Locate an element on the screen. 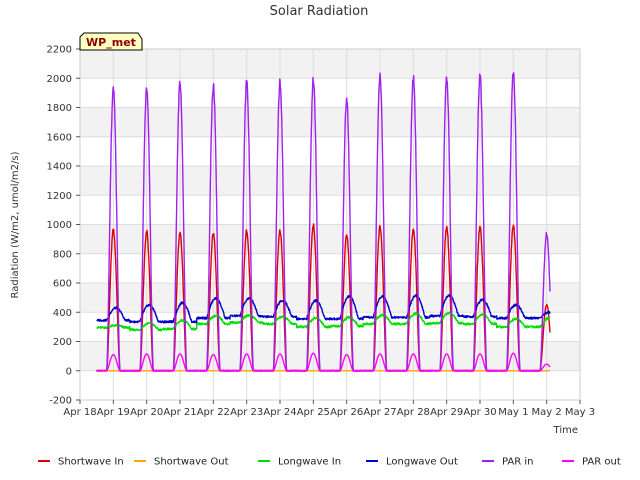  series-line-par-out is located at coordinates (323, 362).